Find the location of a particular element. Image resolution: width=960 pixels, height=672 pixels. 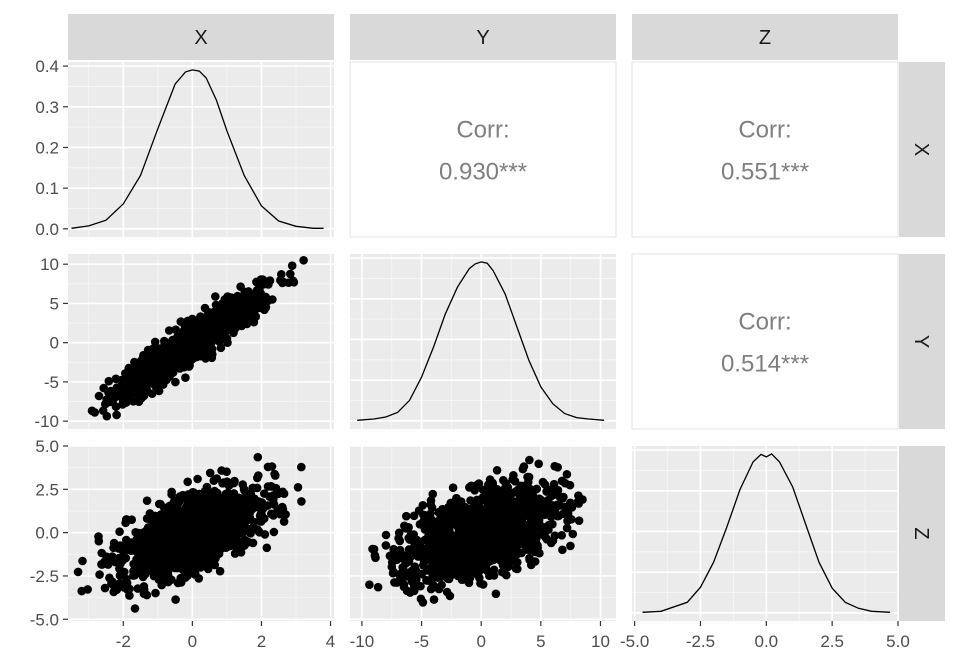

panel-y-y-grid is located at coordinates (483, 341).